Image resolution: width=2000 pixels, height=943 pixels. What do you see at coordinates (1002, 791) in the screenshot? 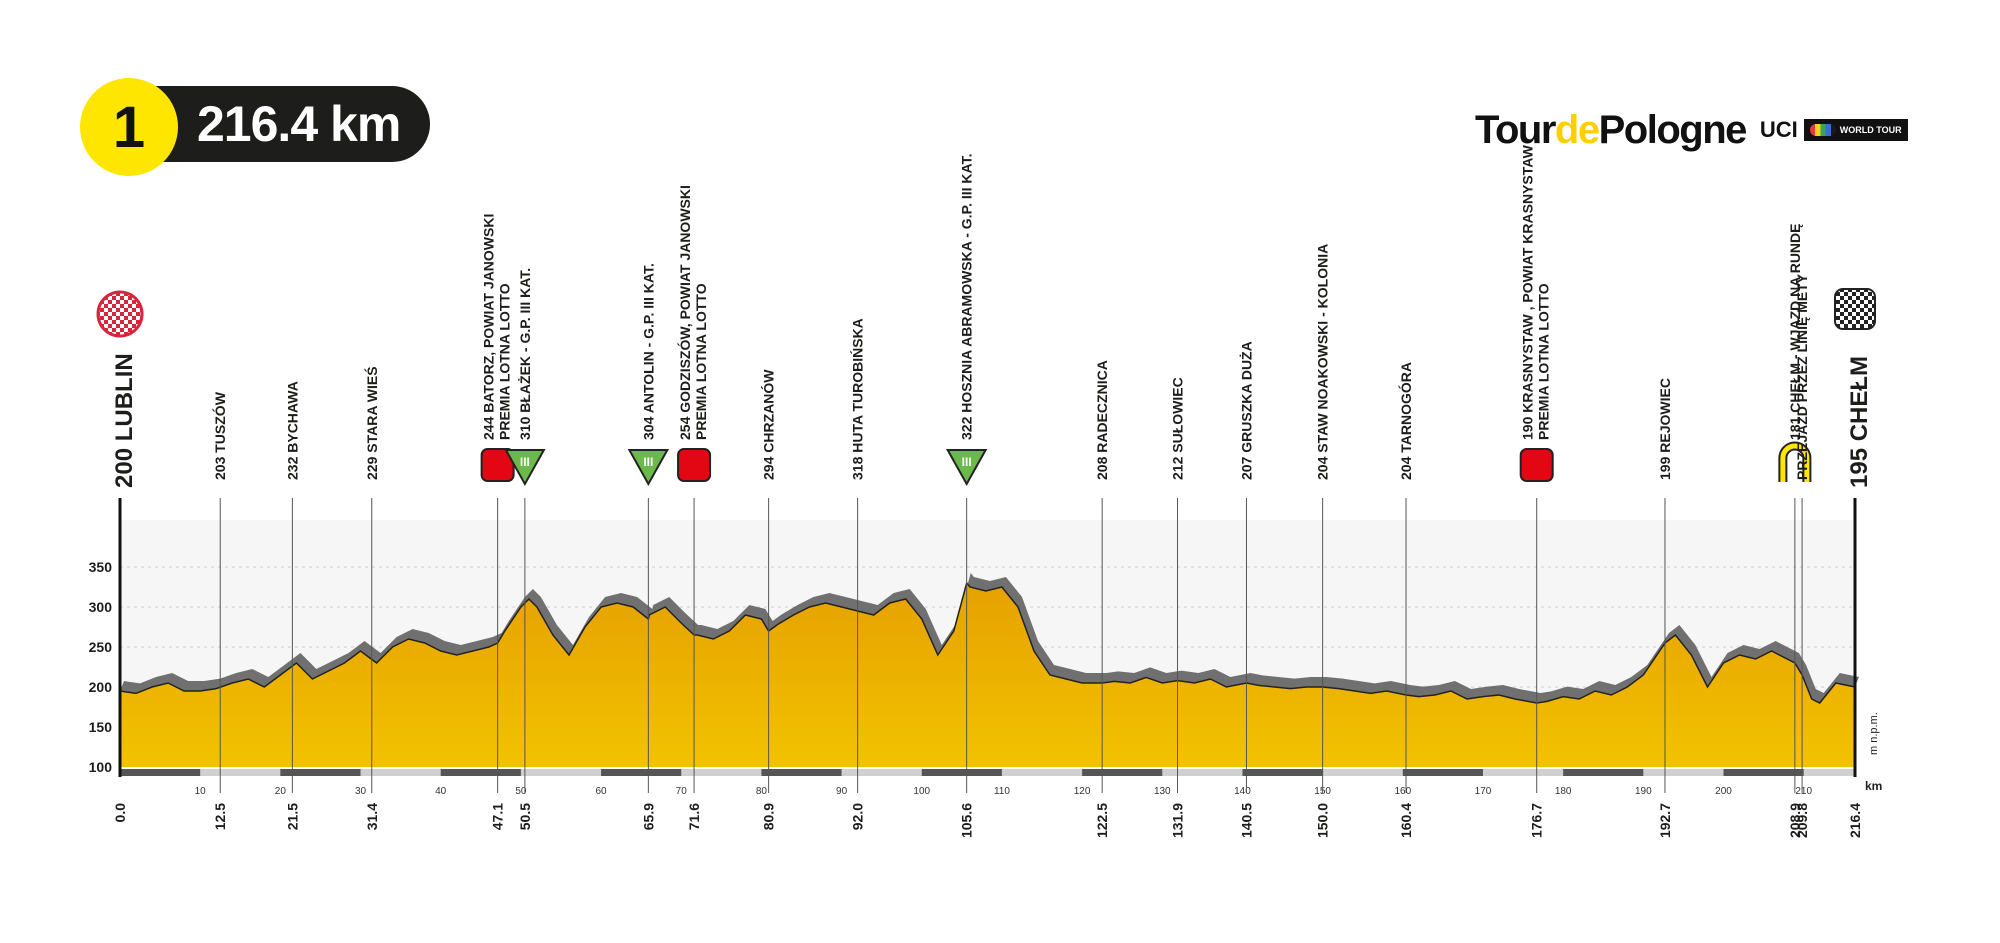
I see `x-tick-label: 110` at bounding box center [1002, 791].